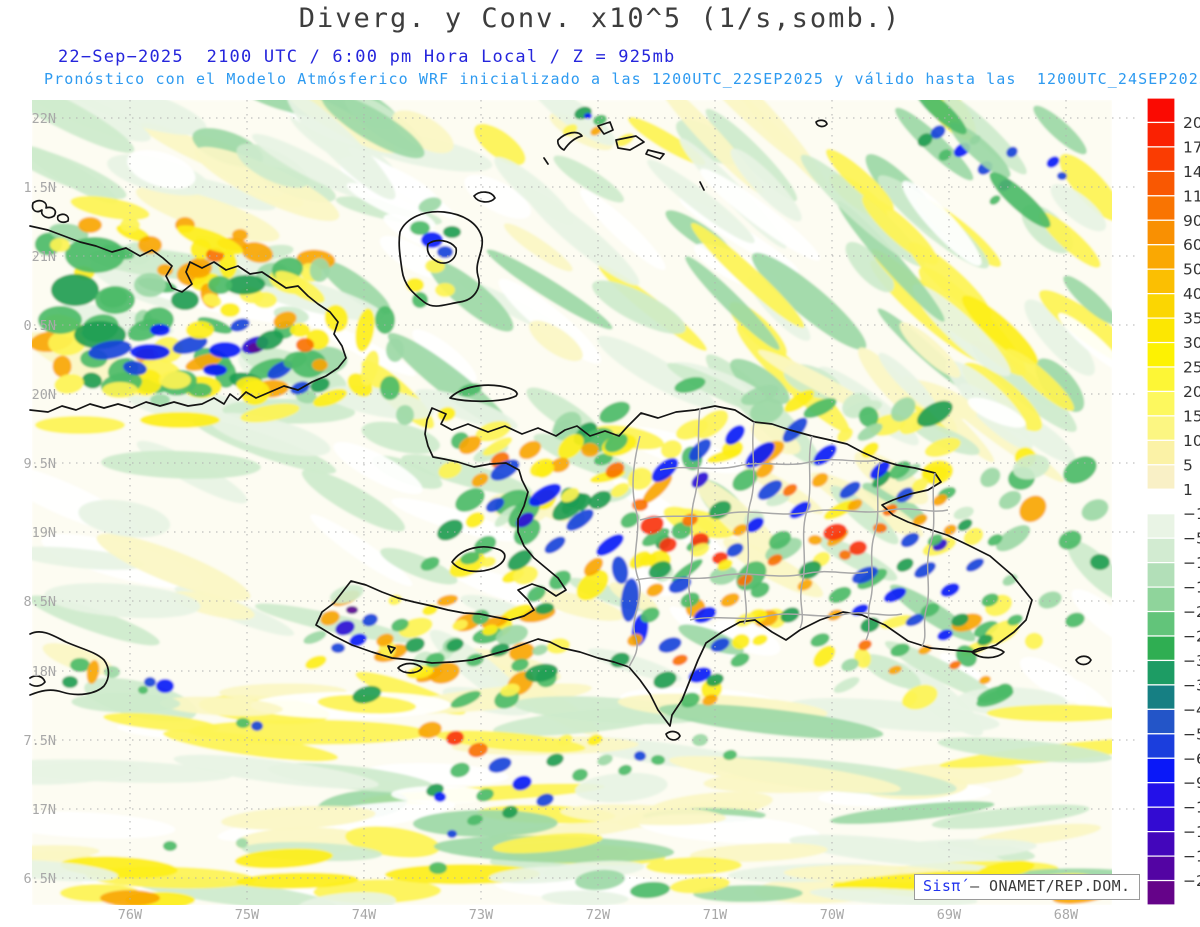 The height and width of the screenshot is (927, 1200). What do you see at coordinates (44, 257) in the screenshot?
I see `lat-label: 21N` at bounding box center [44, 257].